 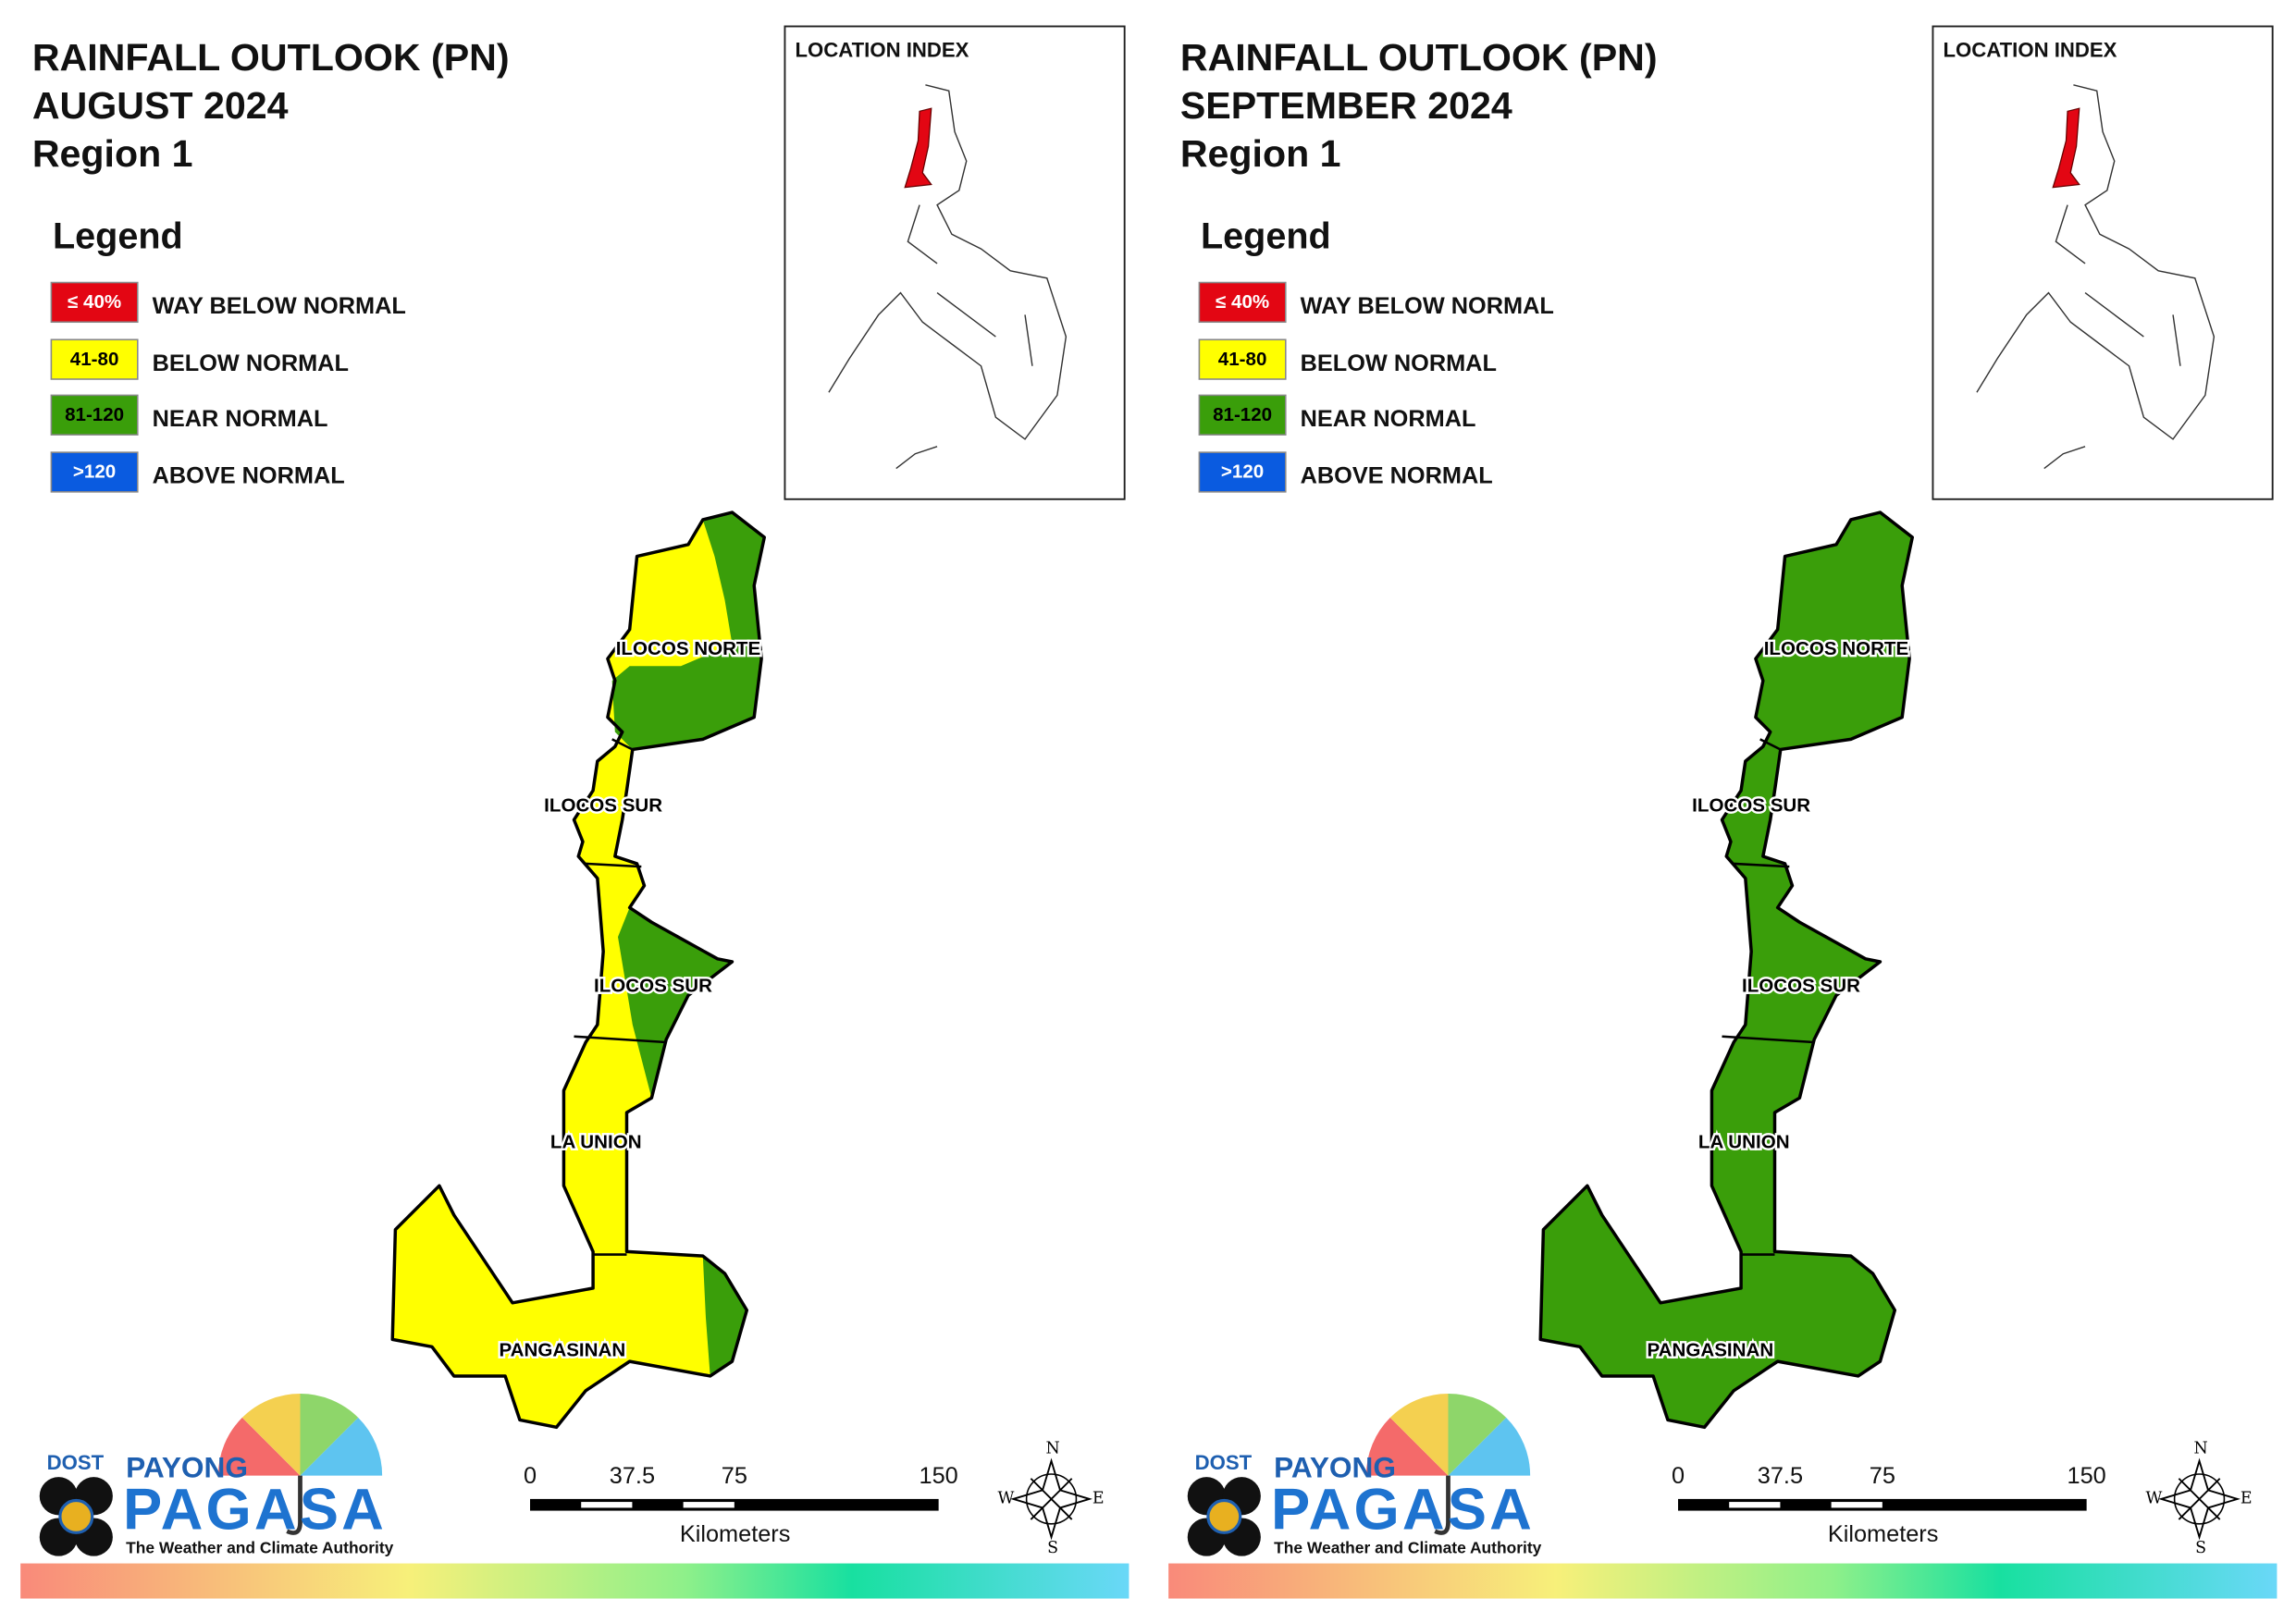 I want to click on compass-ring, so click(x=2199, y=1499).